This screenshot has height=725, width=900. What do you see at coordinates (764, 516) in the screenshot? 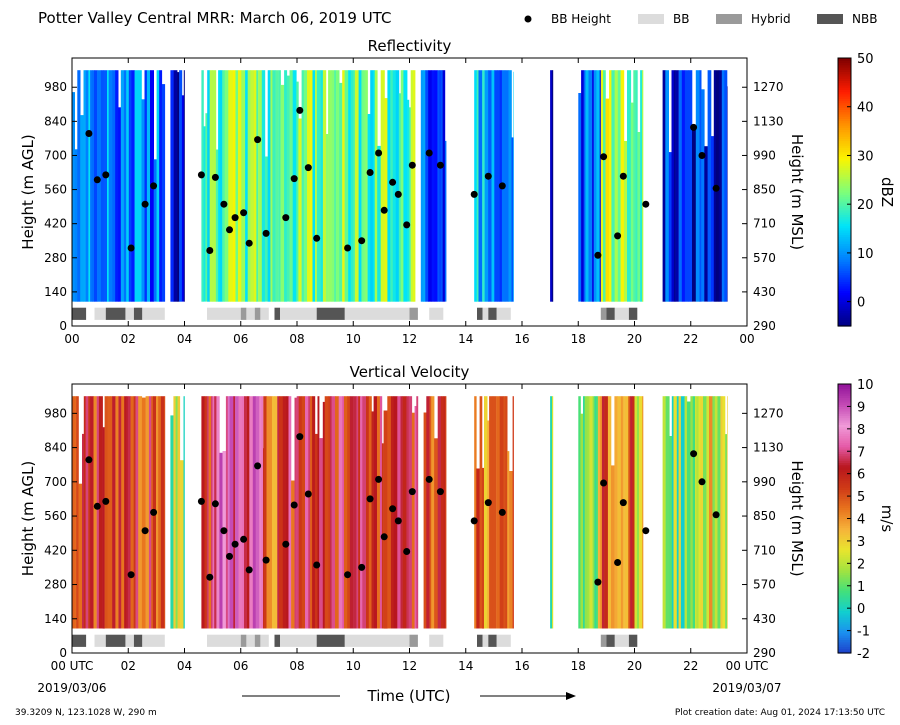
I see `y2-tick-label: 850` at bounding box center [764, 516].